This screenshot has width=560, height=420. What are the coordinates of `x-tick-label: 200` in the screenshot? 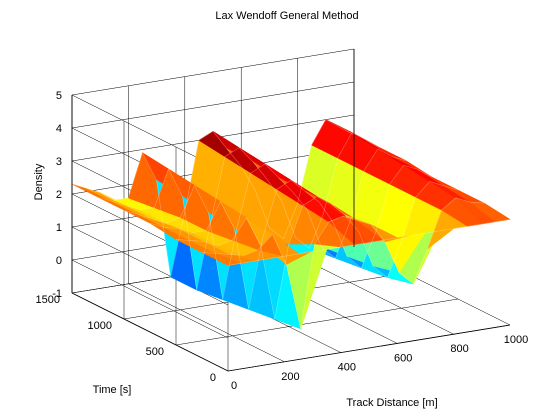 It's located at (290, 377).